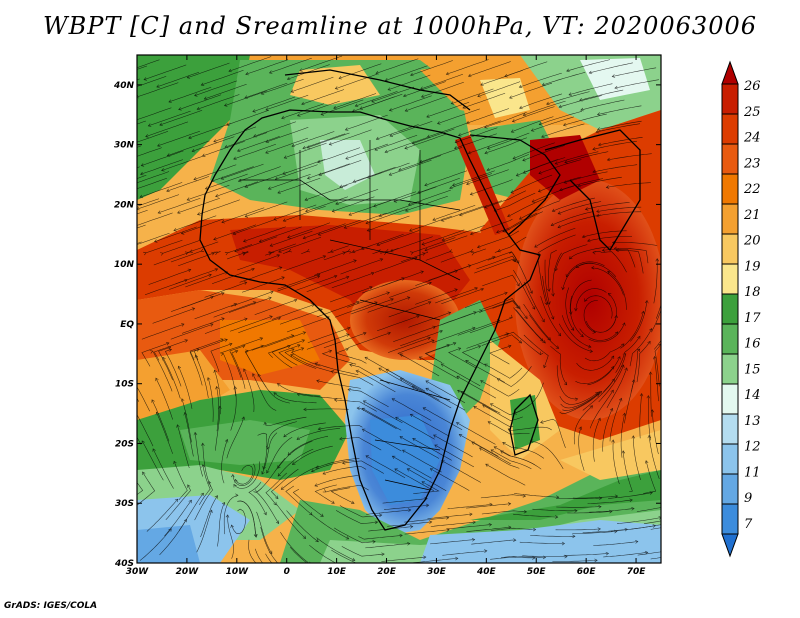  What do you see at coordinates (752, 447) in the screenshot?
I see `colorbar-label: 12` at bounding box center [752, 447].